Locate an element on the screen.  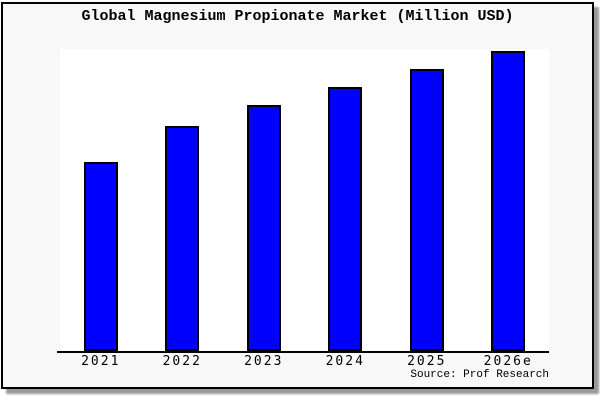
x-axis-labels: 2021 2022 2023 2024 2025 2026e is located at coordinates (304, 361).